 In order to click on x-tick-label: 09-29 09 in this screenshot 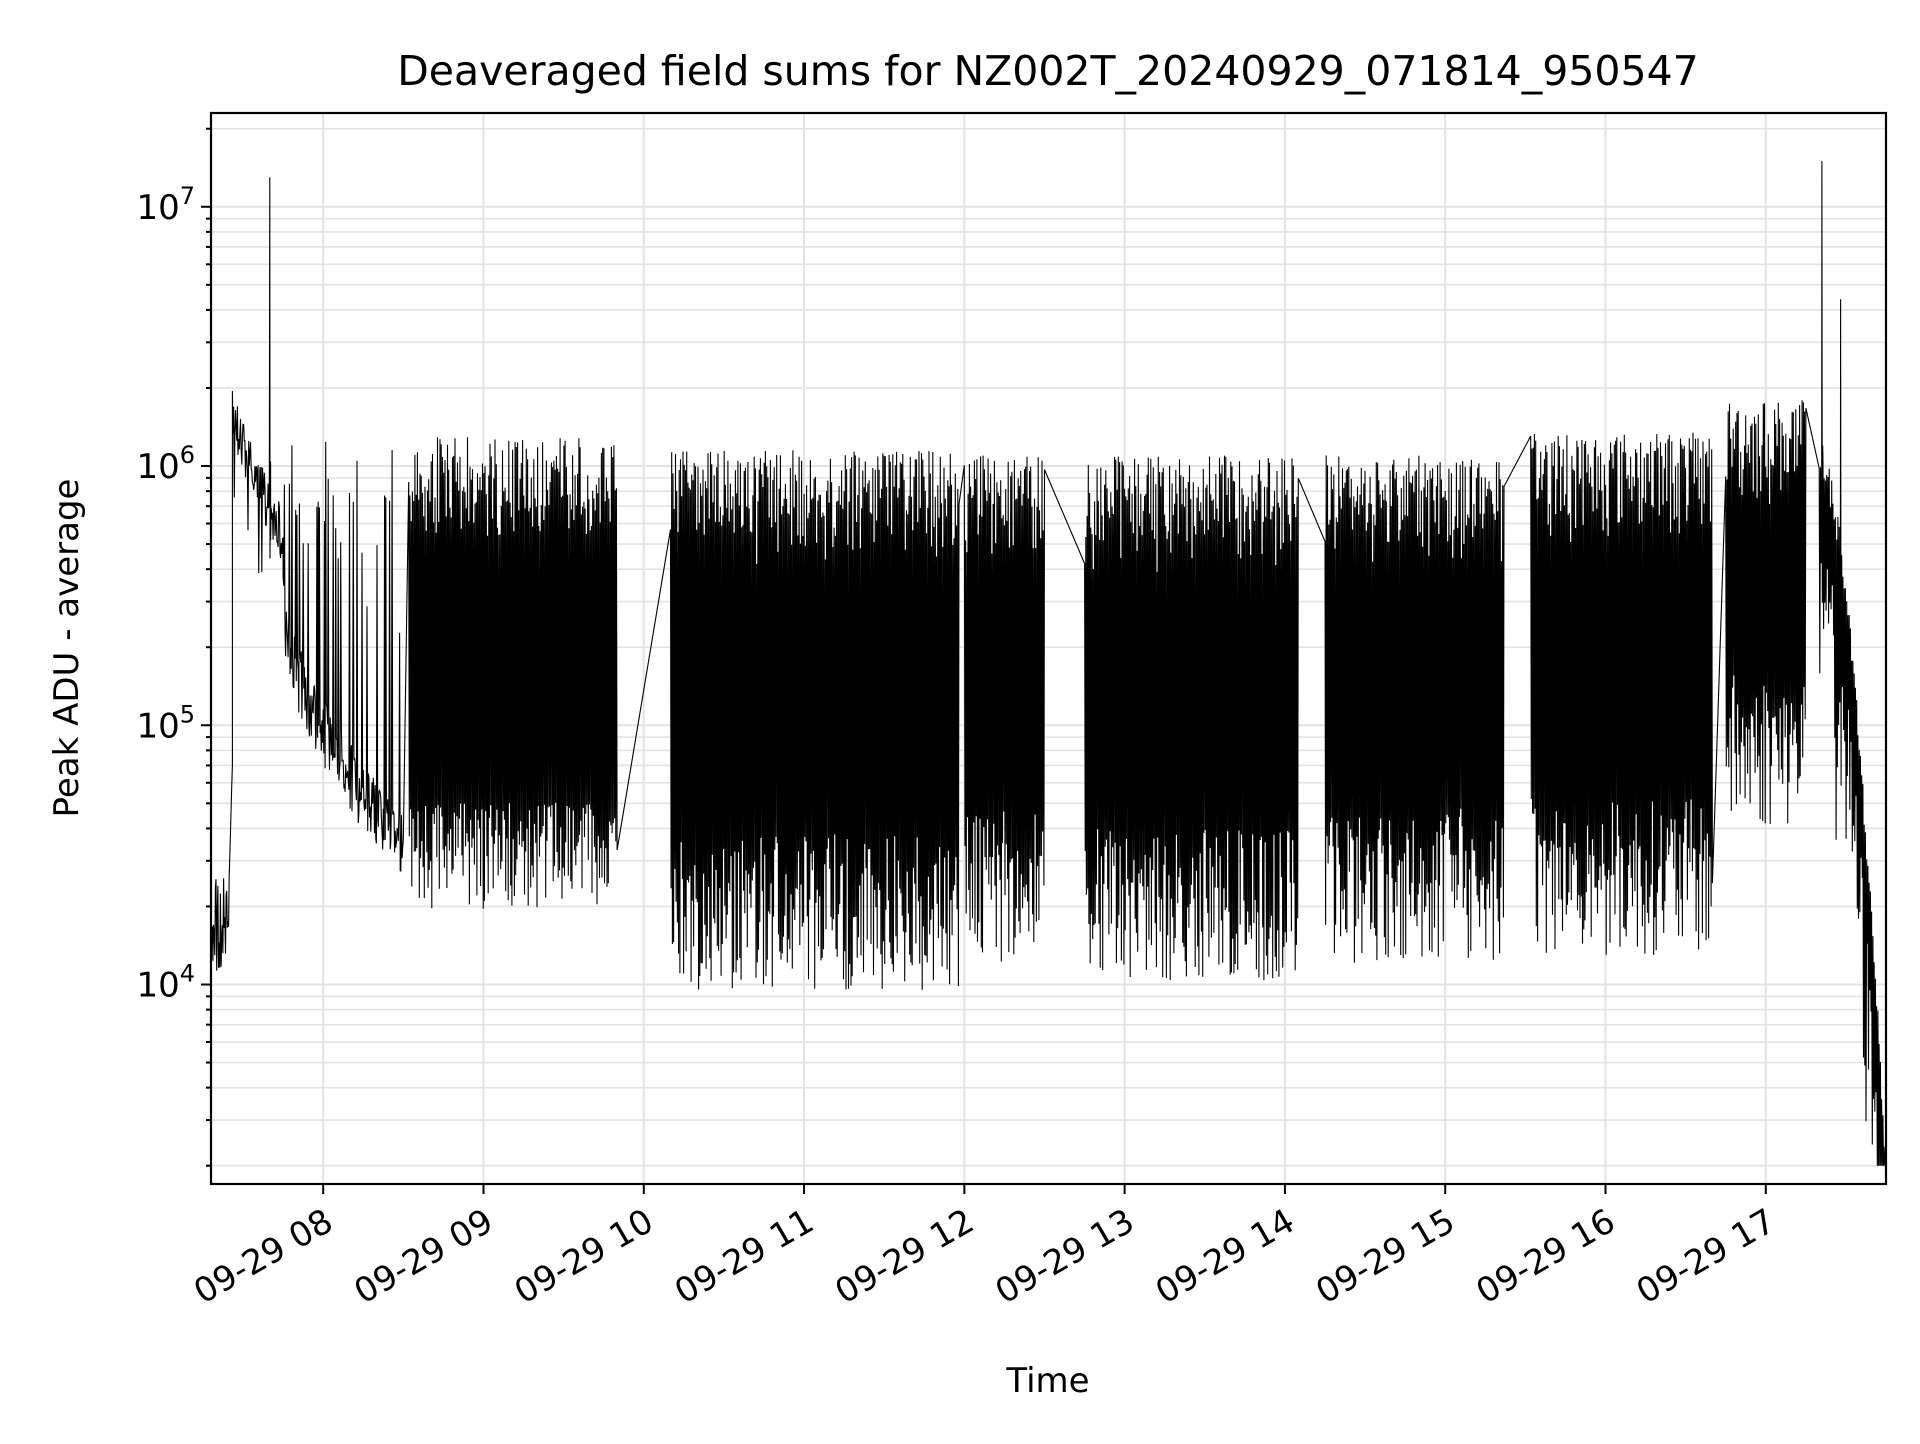, I will do `click(424, 1256)`.